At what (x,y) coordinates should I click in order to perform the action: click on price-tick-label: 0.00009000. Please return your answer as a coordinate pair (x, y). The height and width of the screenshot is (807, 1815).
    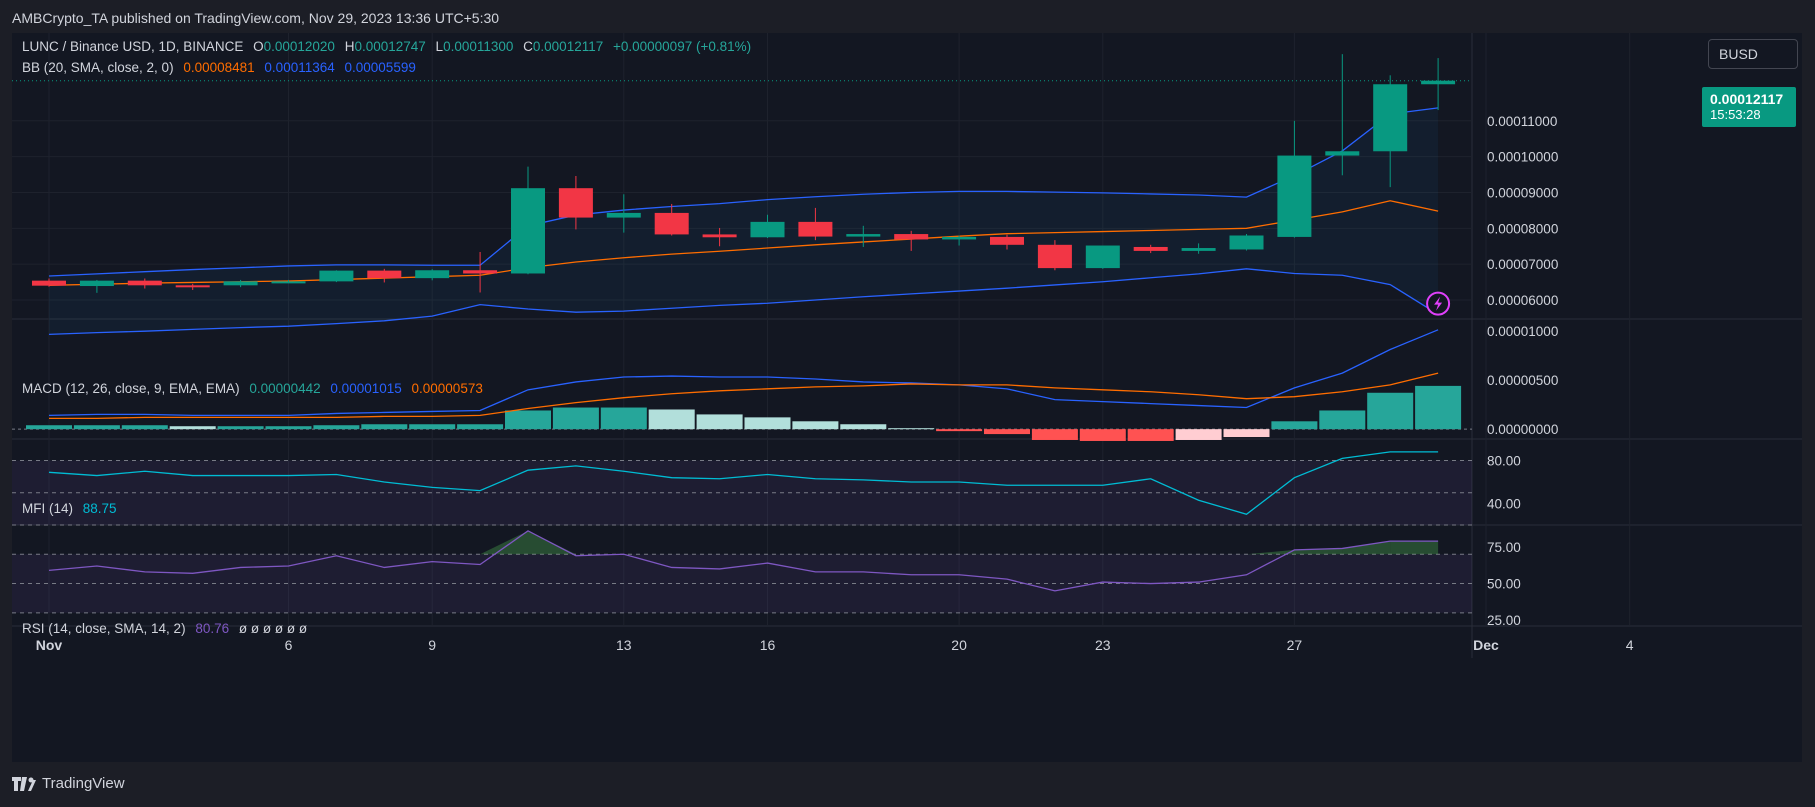
    Looking at the image, I should click on (1522, 192).